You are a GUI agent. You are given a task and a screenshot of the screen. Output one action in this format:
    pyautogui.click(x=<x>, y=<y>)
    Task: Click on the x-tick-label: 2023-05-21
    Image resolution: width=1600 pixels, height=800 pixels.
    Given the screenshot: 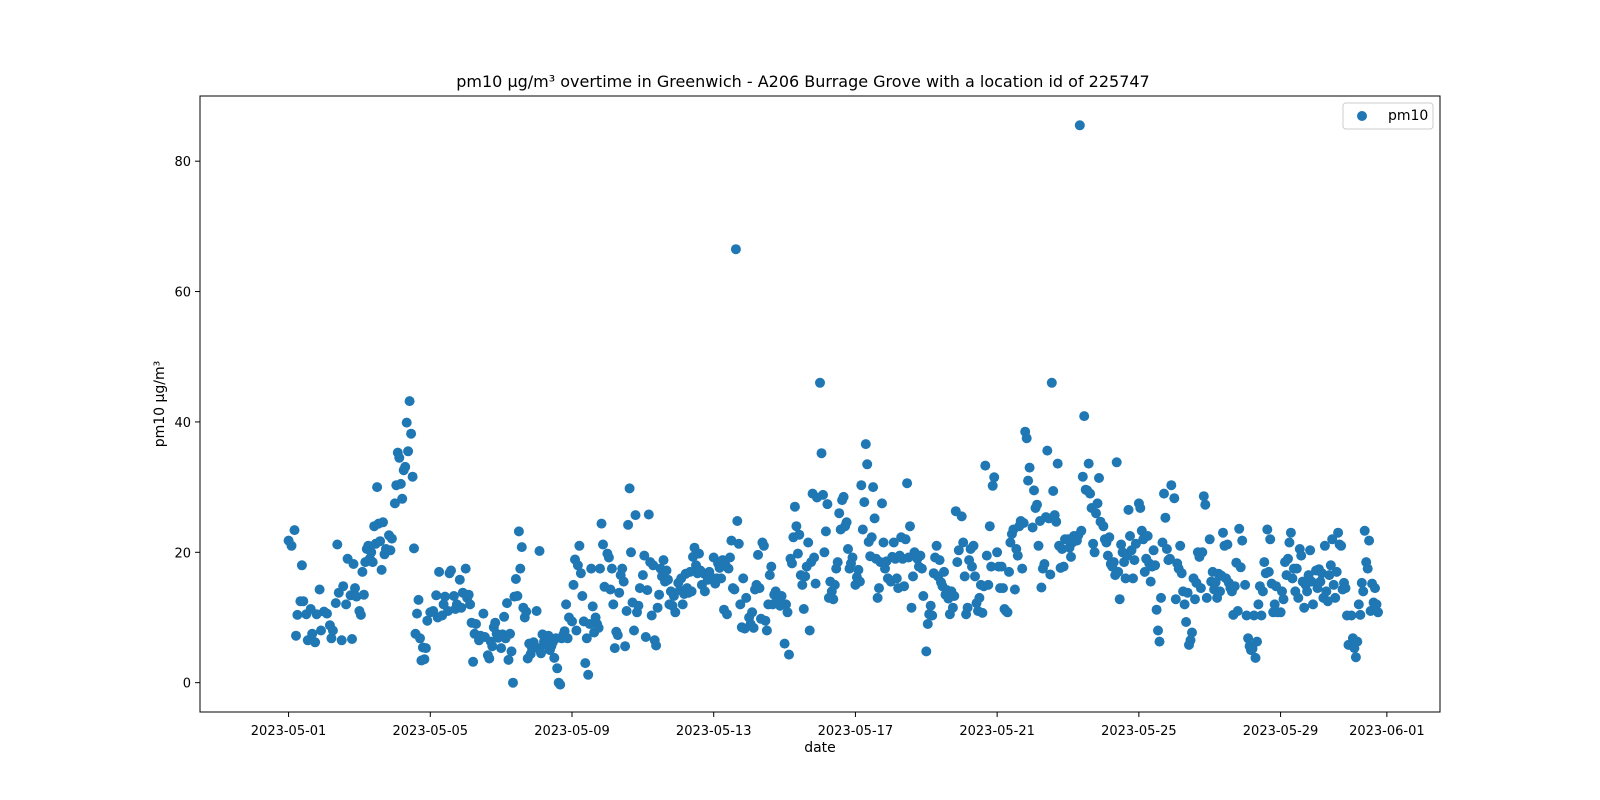 What is the action you would take?
    pyautogui.click(x=997, y=731)
    